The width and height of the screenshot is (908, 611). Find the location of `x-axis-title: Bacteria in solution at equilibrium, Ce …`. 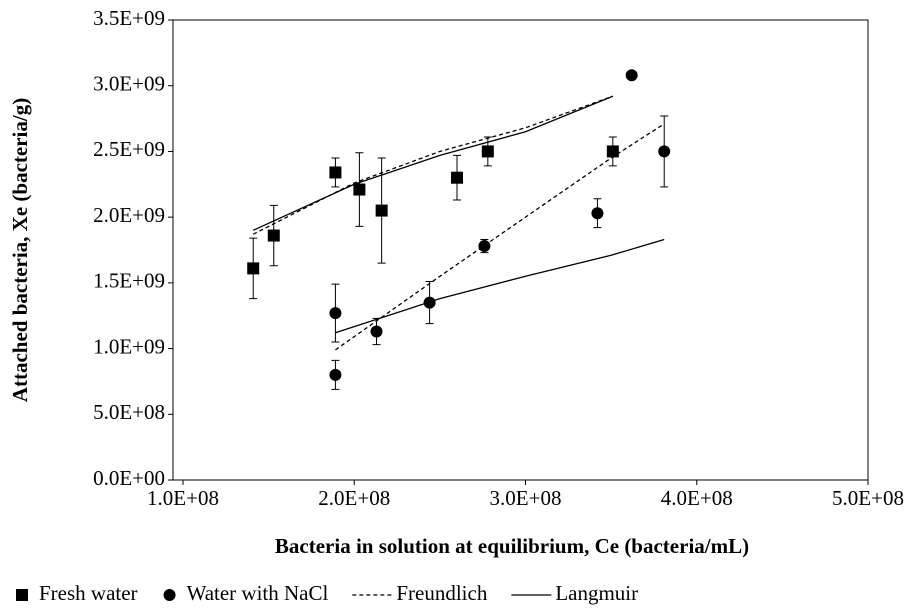

x-axis-title: Bacteria in solution at equilibrium, Ce … is located at coordinates (512, 546).